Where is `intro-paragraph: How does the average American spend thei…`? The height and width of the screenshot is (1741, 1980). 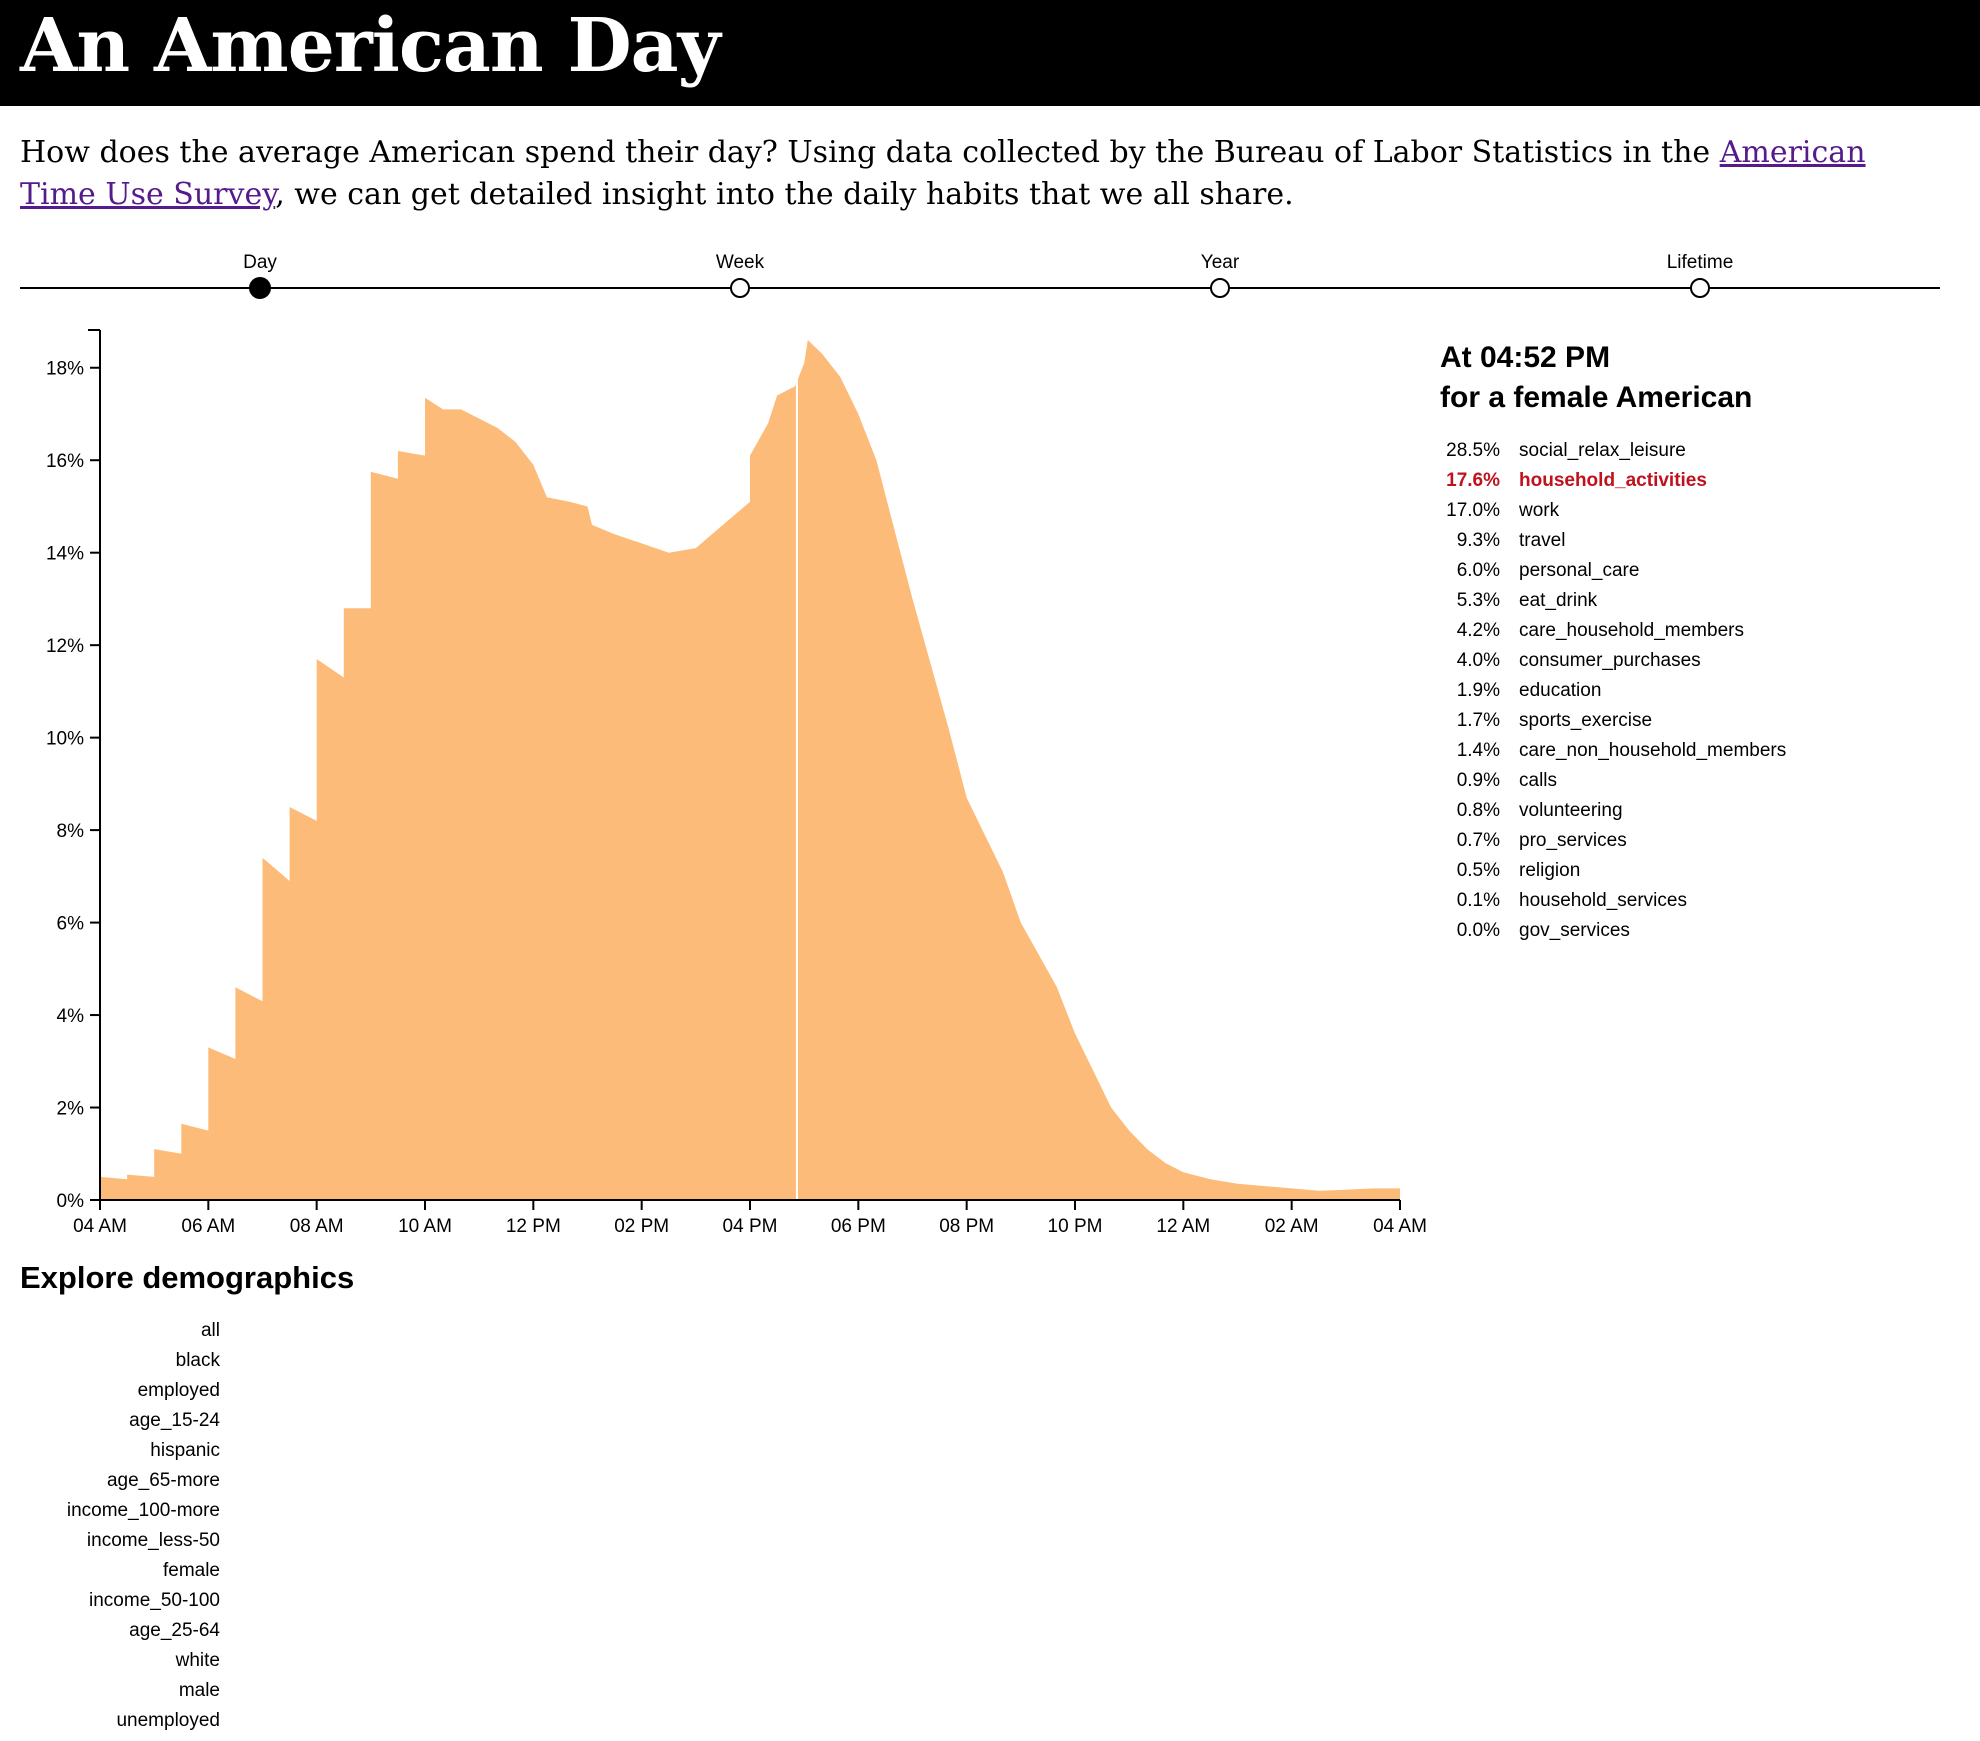
intro-paragraph: How does the average American spend thei… is located at coordinates (980, 174).